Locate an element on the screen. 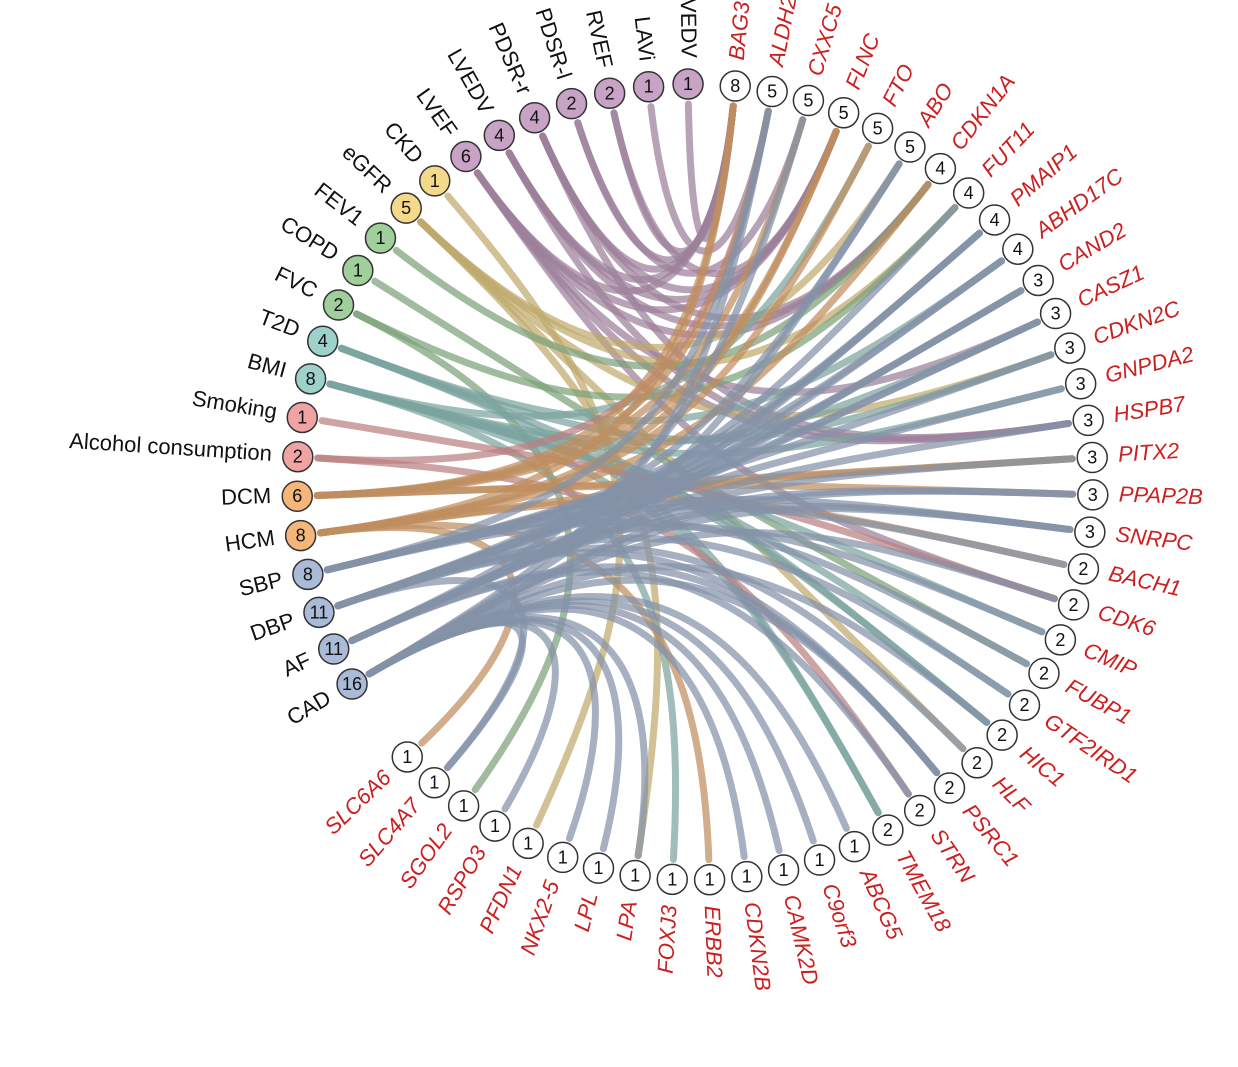  node-fev1: 1 is located at coordinates (380, 238).